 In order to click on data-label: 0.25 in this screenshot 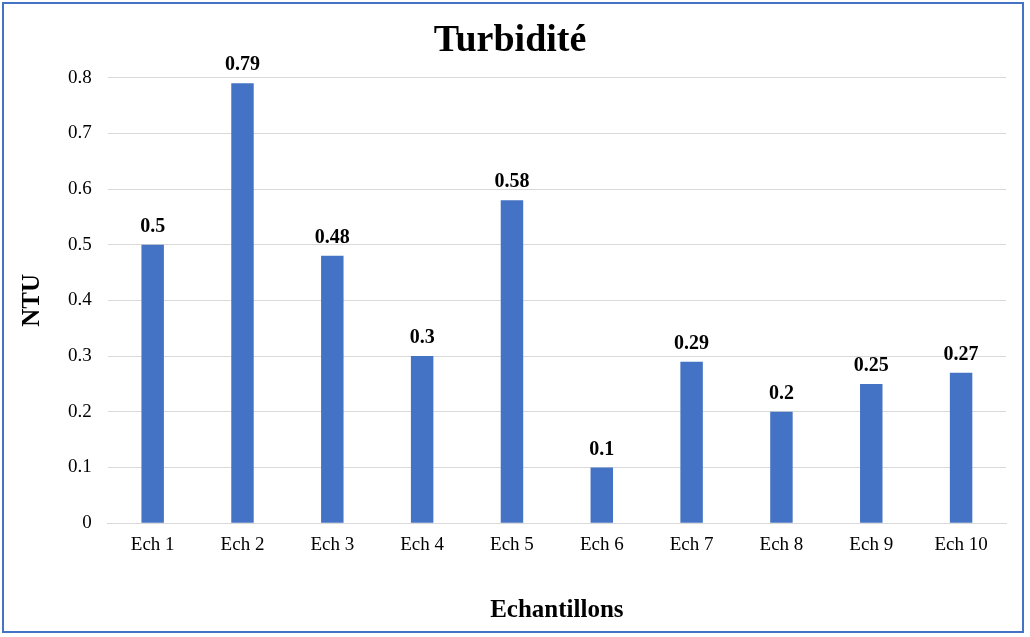, I will do `click(871, 364)`.